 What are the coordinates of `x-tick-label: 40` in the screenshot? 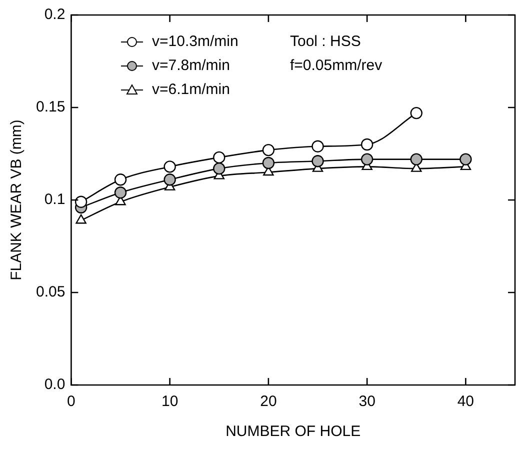 It's located at (465, 401).